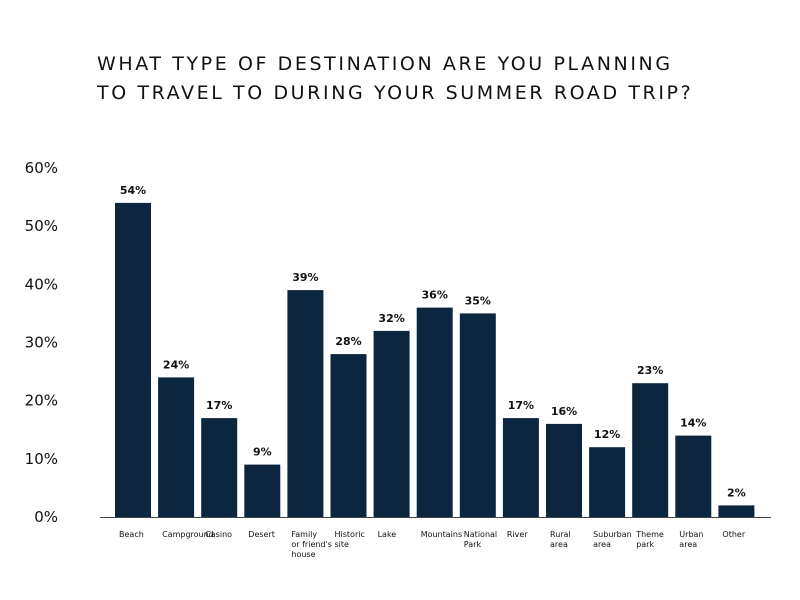  I want to click on y-tick-label: 0%, so click(46, 517).